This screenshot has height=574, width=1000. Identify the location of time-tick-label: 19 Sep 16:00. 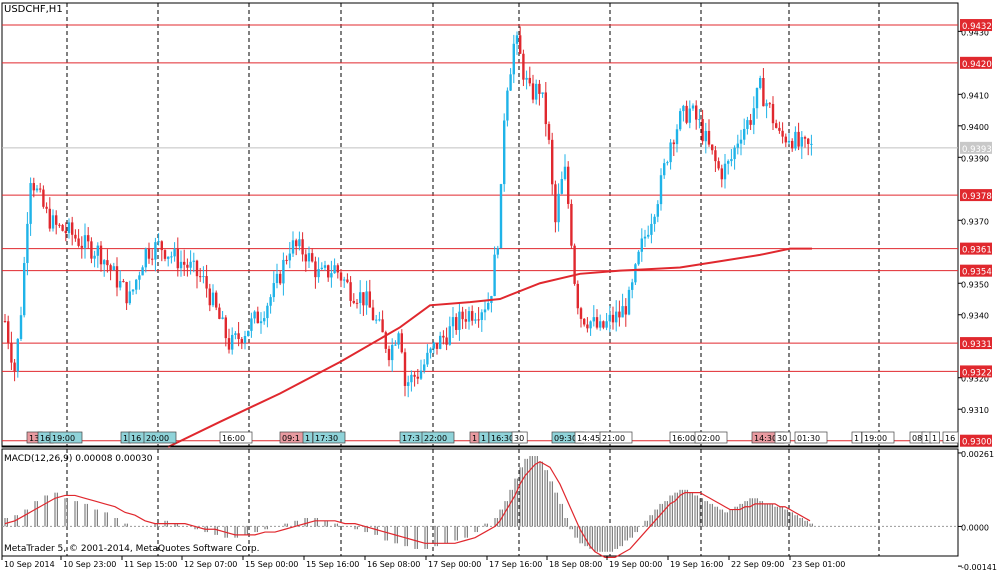
(696, 564).